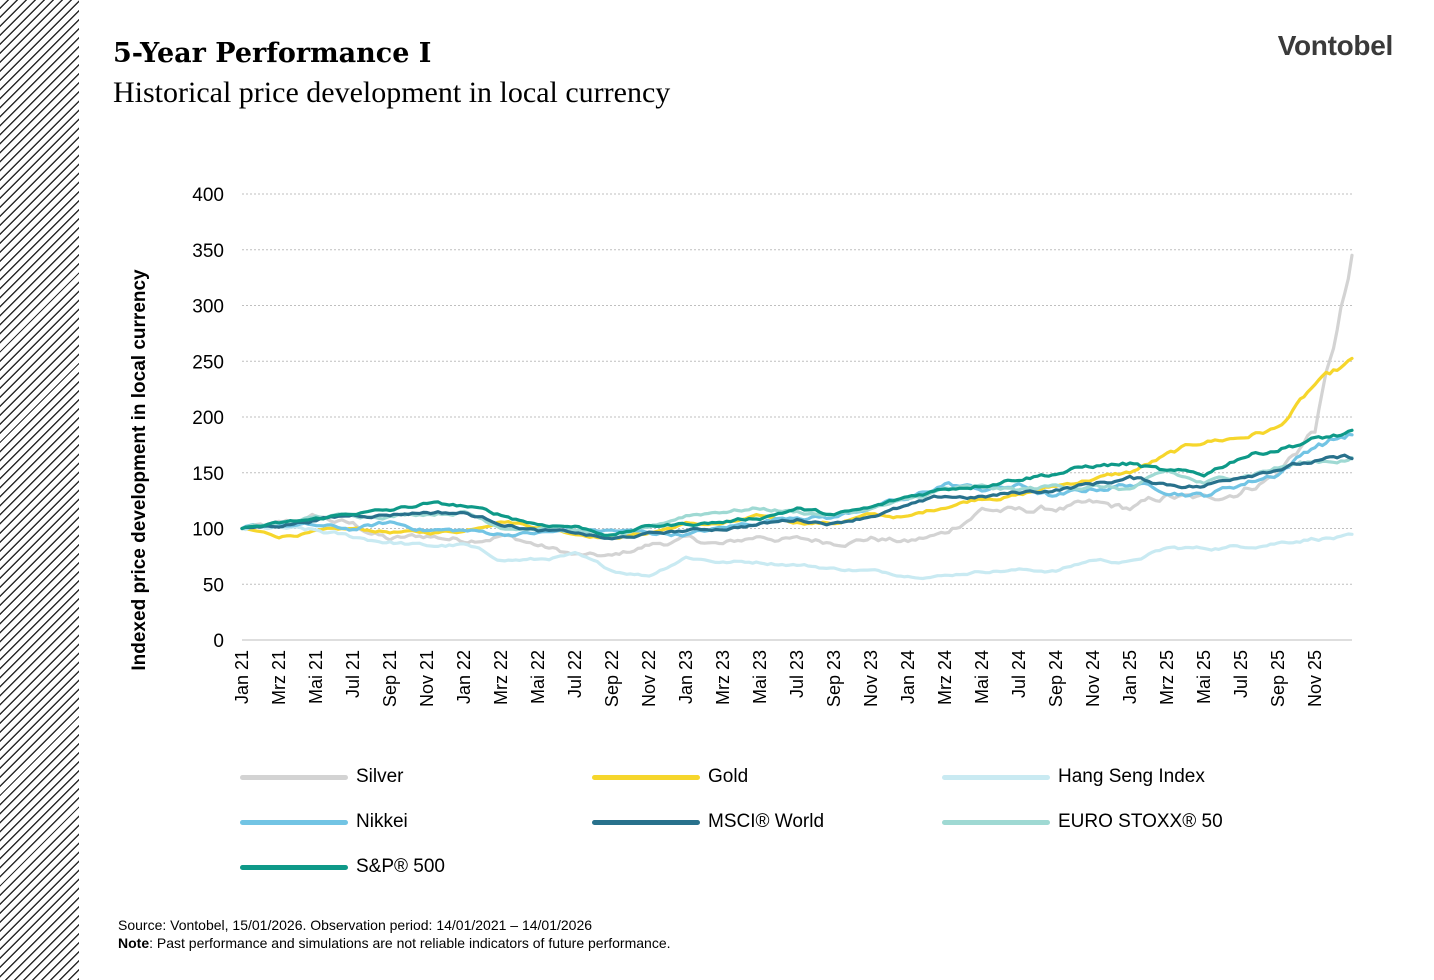 The height and width of the screenshot is (980, 1434). What do you see at coordinates (1278, 678) in the screenshot?
I see `x-tick-label: Sep 25` at bounding box center [1278, 678].